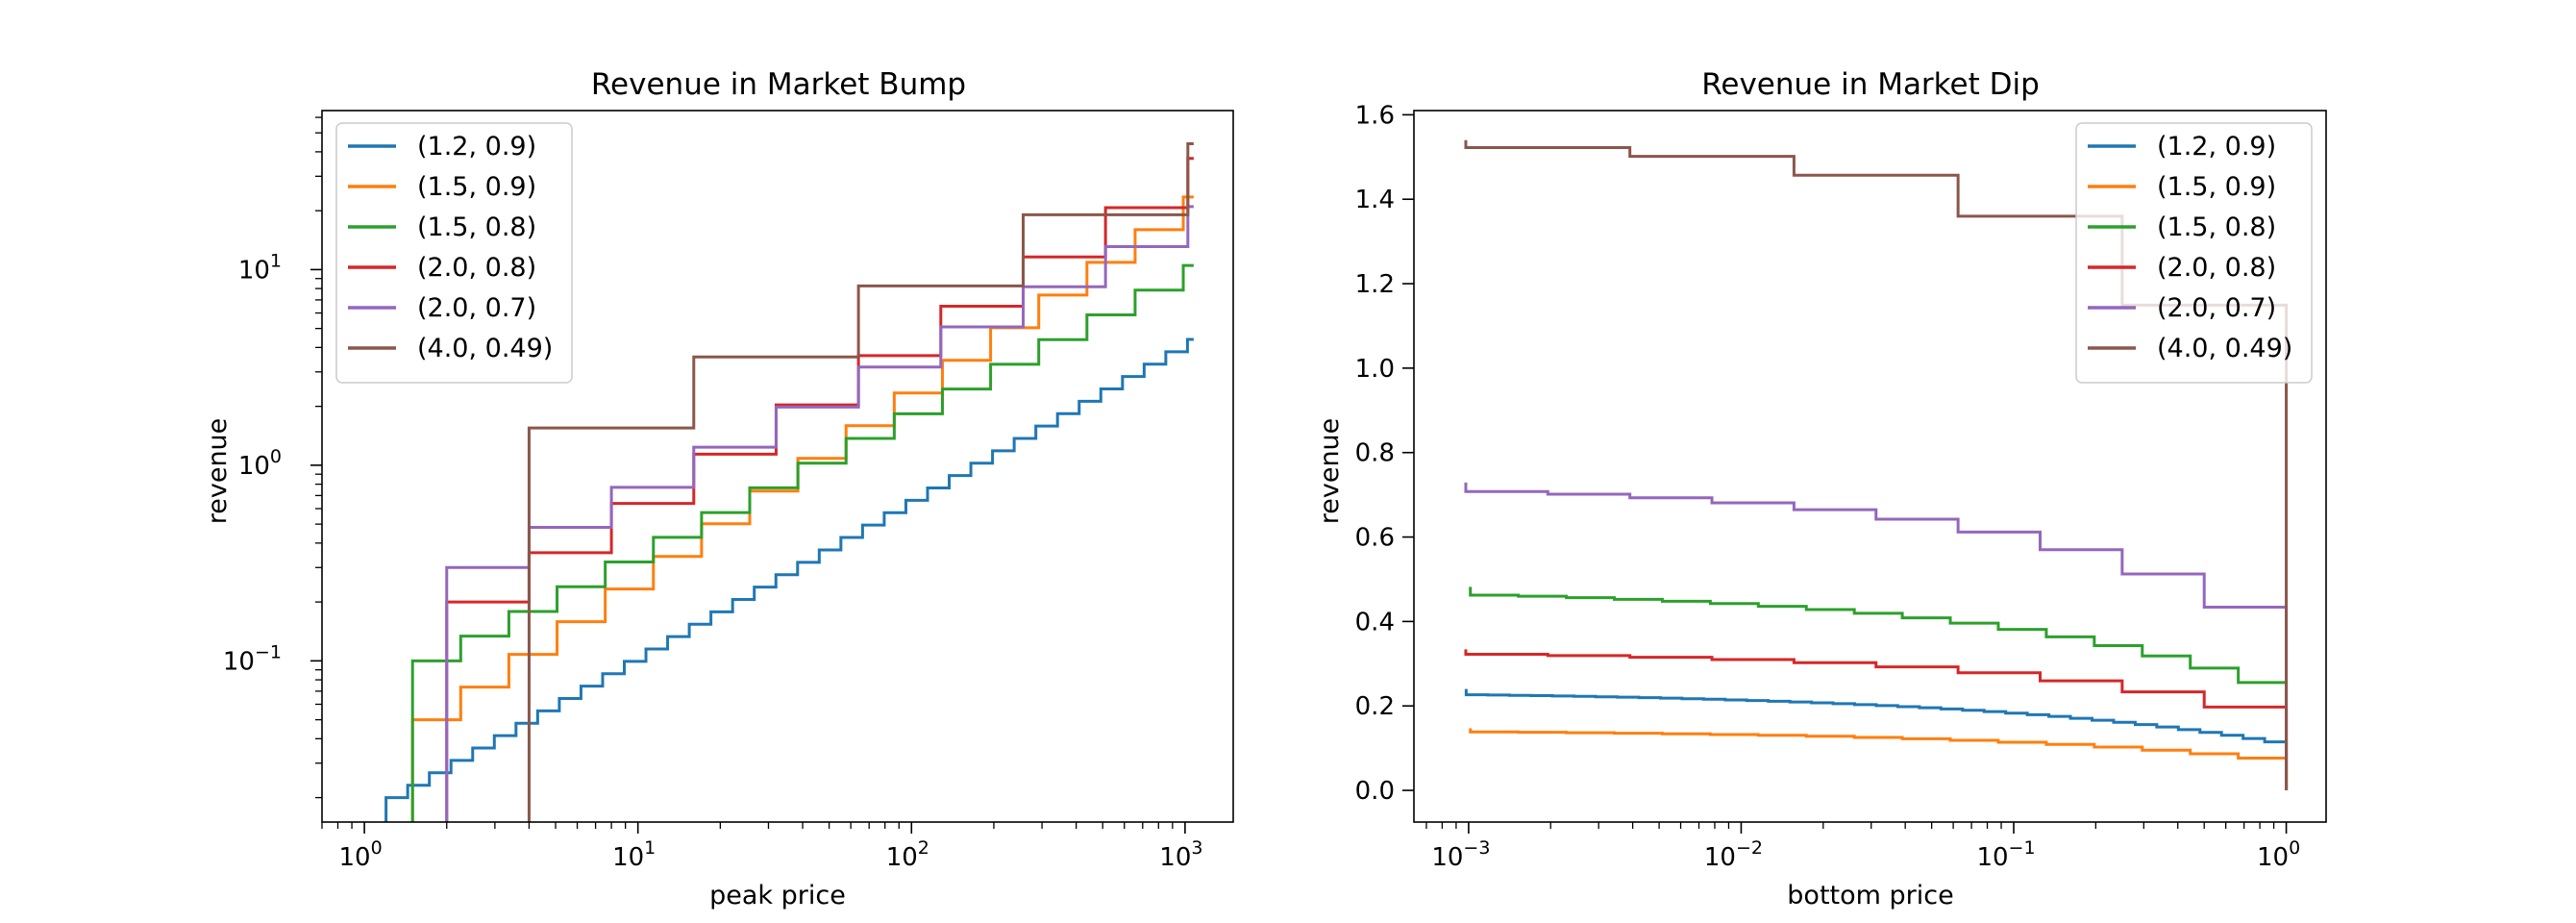  I want to click on y-tick-label: 10⁰, so click(260, 463).